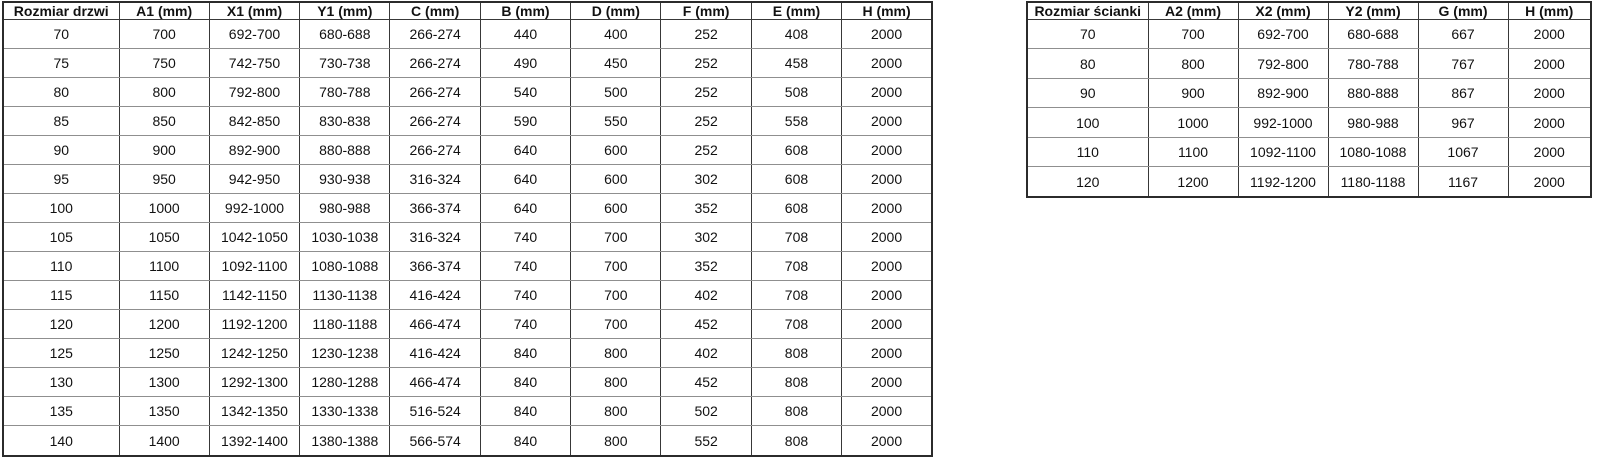 This screenshot has height=459, width=1600. I want to click on table-cell: 1300, so click(164, 382).